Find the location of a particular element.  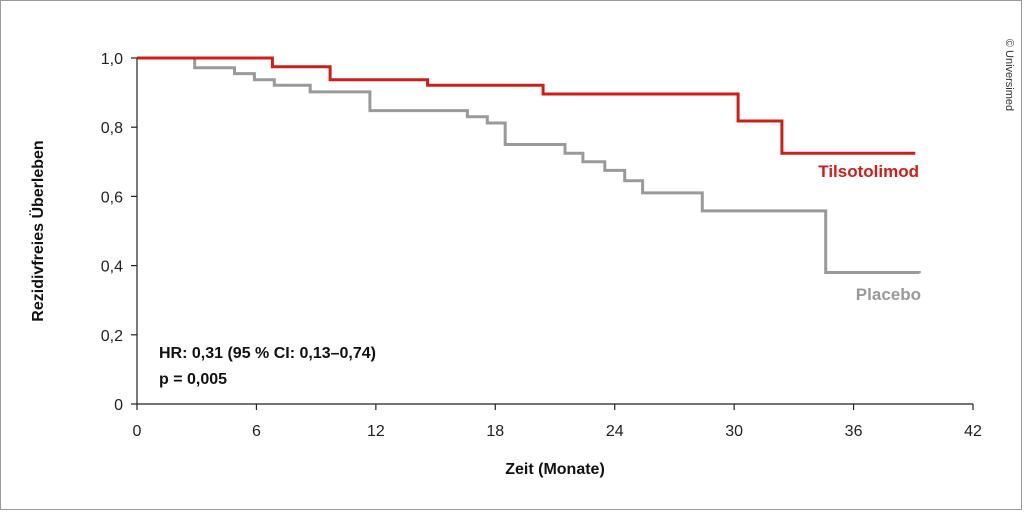

y-tick-label: 0,8 is located at coordinates (112, 128).